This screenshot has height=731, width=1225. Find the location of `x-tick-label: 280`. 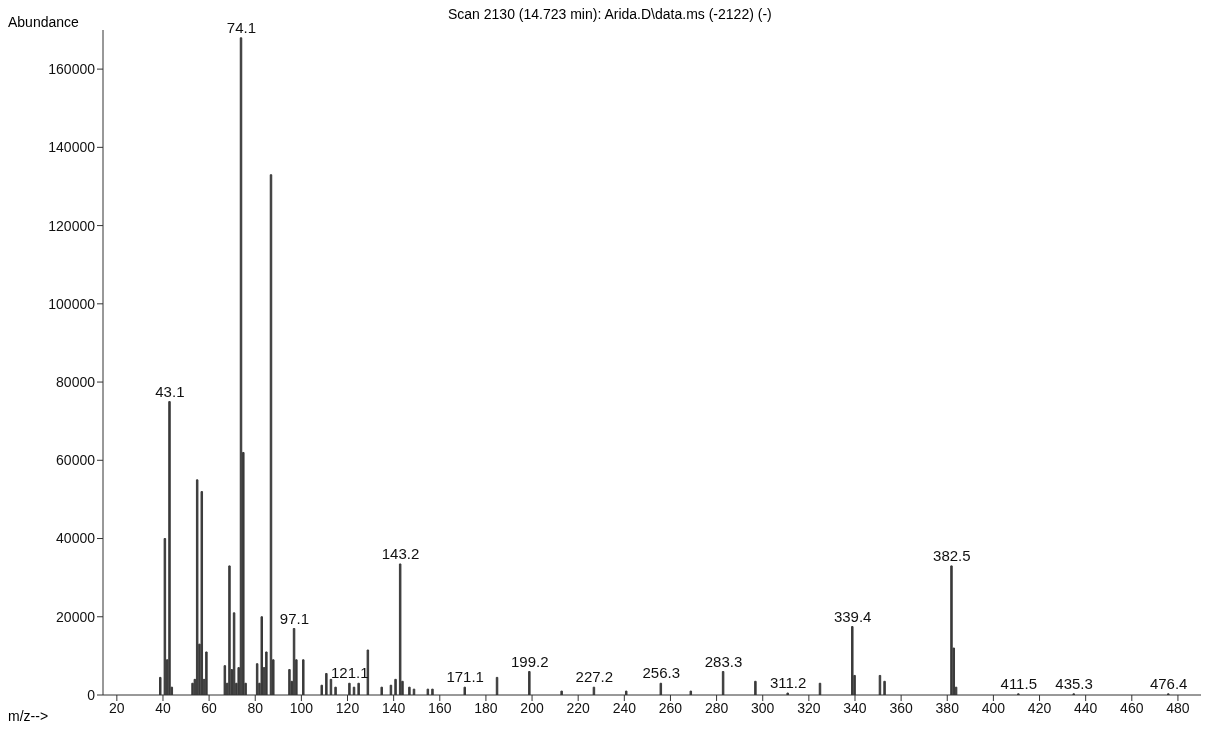

x-tick-label: 280 is located at coordinates (716, 707).